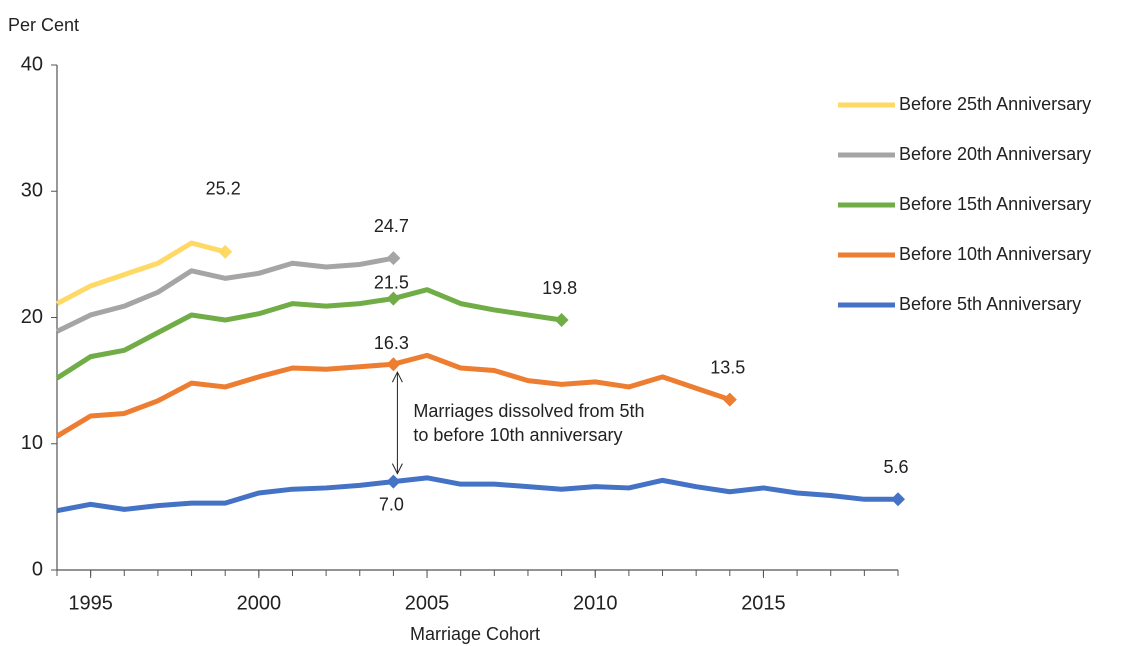 This screenshot has width=1132, height=646. Describe the element at coordinates (995, 204) in the screenshot. I see `legend-label: Before 15th Anniversary` at that location.